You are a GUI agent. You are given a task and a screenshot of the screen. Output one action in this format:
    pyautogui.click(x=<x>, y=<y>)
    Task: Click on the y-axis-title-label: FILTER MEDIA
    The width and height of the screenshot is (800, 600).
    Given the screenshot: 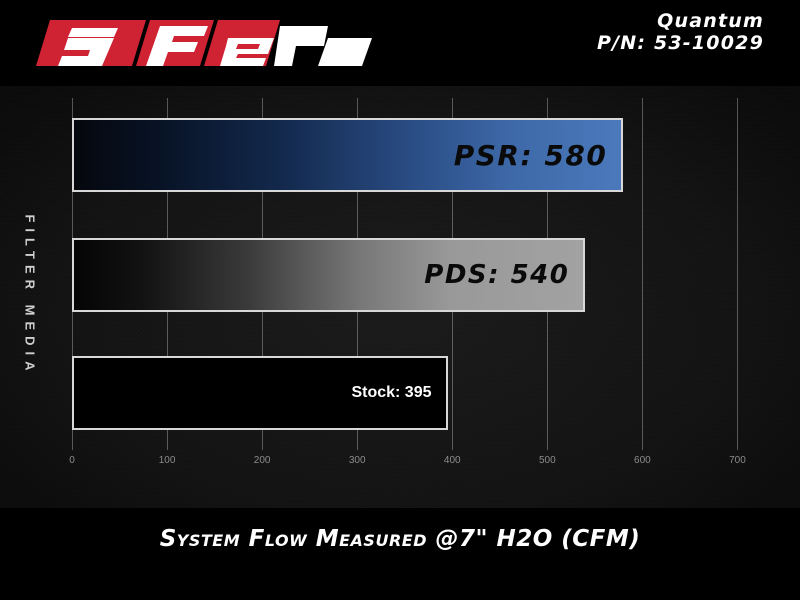 What is the action you would take?
    pyautogui.click(x=30, y=295)
    